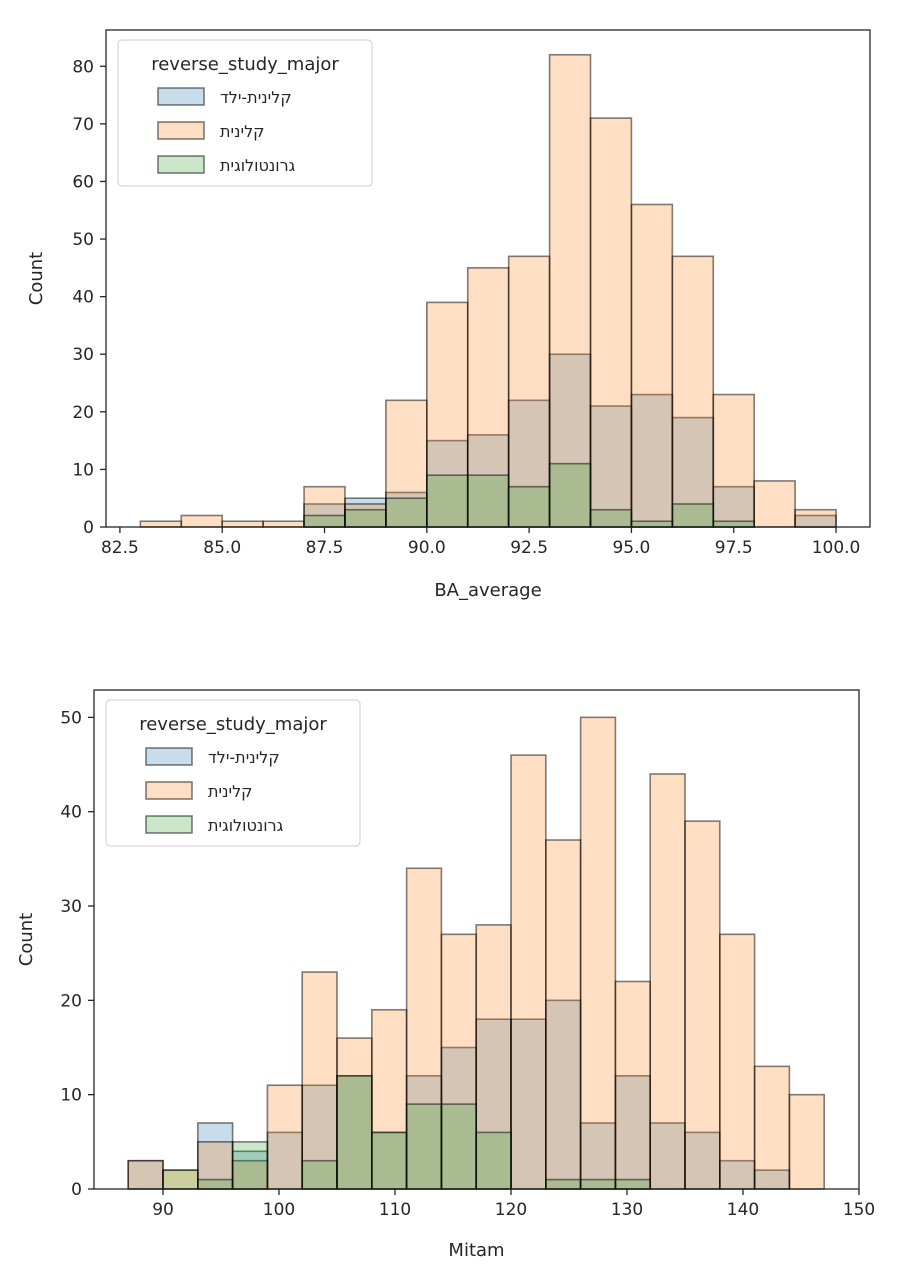 Image resolution: width=912 pixels, height=1280 pixels. Describe the element at coordinates (77, 954) in the screenshot. I see `y-ticks: 0 10 20 30 40 50` at that location.